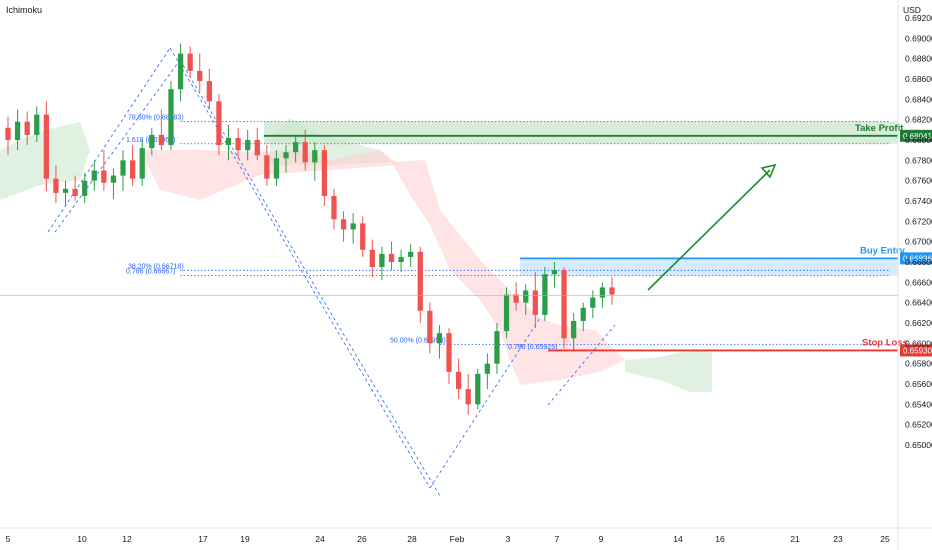 This screenshot has width=932, height=550. I want to click on fib-level-label: 38.20% (0.66718), so click(156, 266).